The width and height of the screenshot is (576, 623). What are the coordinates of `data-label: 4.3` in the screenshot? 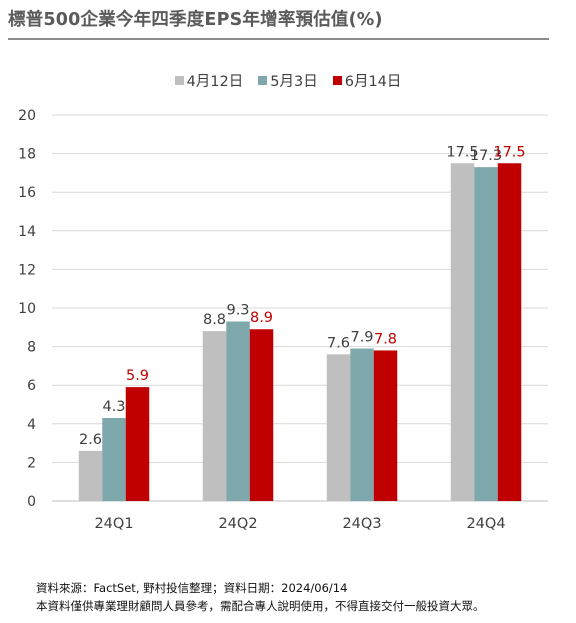 It's located at (113, 407).